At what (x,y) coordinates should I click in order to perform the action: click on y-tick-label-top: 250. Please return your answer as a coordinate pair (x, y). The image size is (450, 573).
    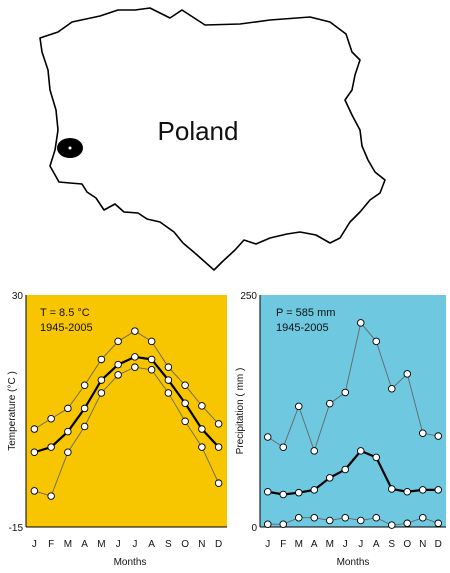
    Looking at the image, I should click on (248, 296).